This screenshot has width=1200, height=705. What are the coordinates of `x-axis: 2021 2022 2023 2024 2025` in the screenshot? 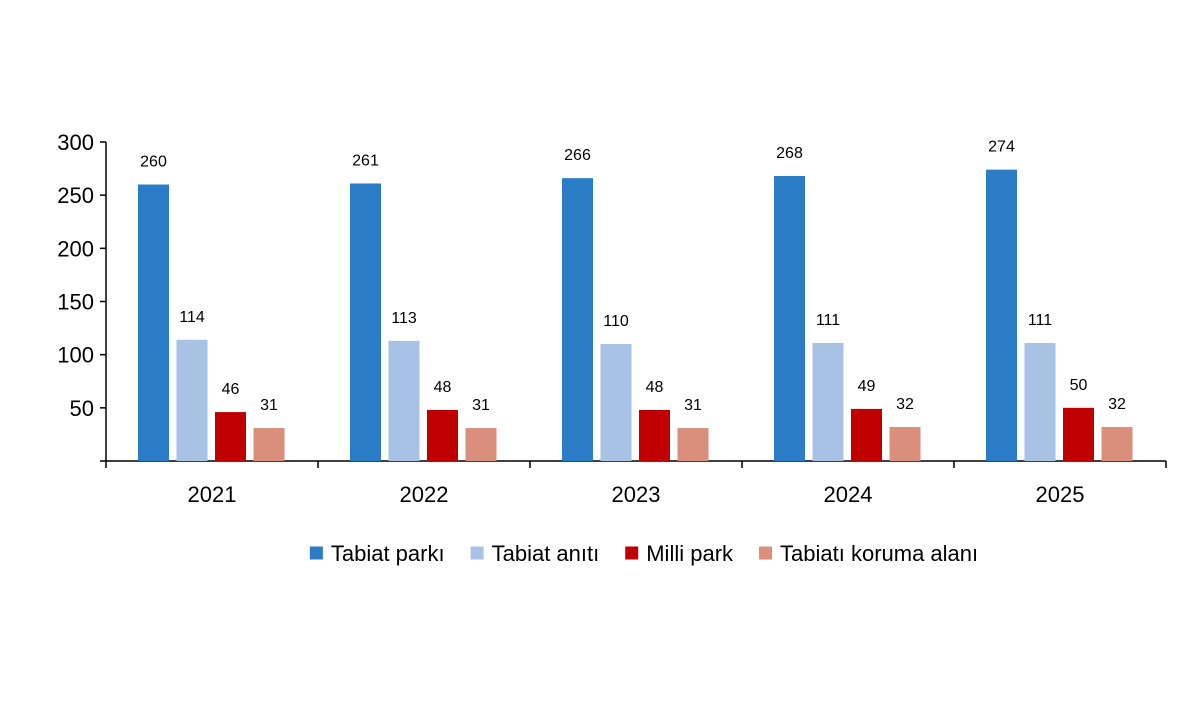 It's located at (633, 483).